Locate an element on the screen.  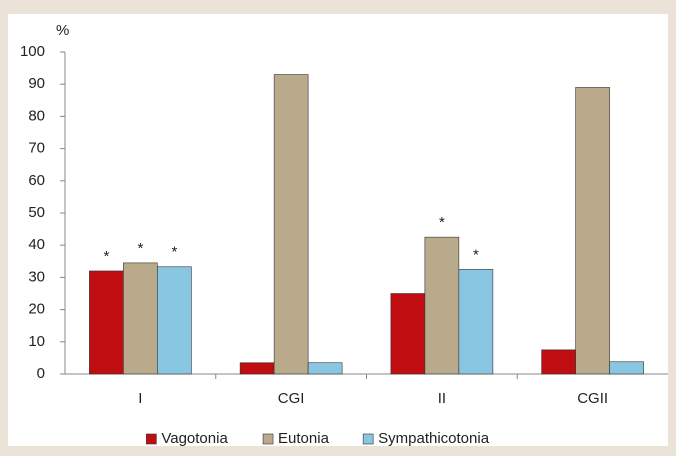
y-tick-label: 40 is located at coordinates (36, 244).